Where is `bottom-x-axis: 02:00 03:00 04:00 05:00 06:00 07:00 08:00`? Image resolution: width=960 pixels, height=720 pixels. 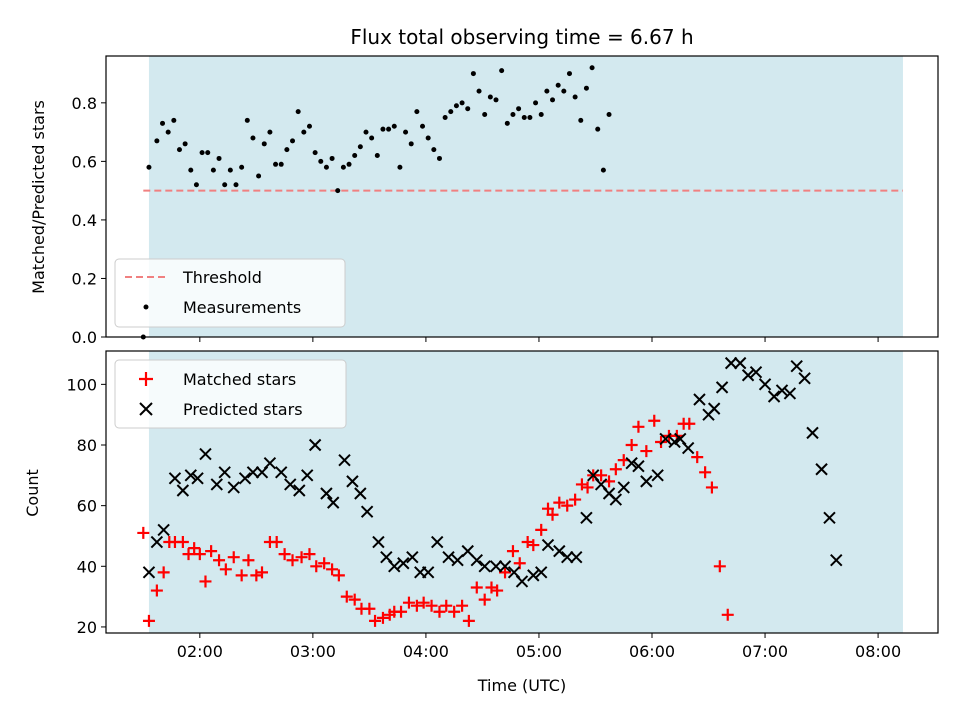 bottom-x-axis: 02:00 03:00 04:00 05:00 06:00 07:00 08:00 is located at coordinates (539, 647).